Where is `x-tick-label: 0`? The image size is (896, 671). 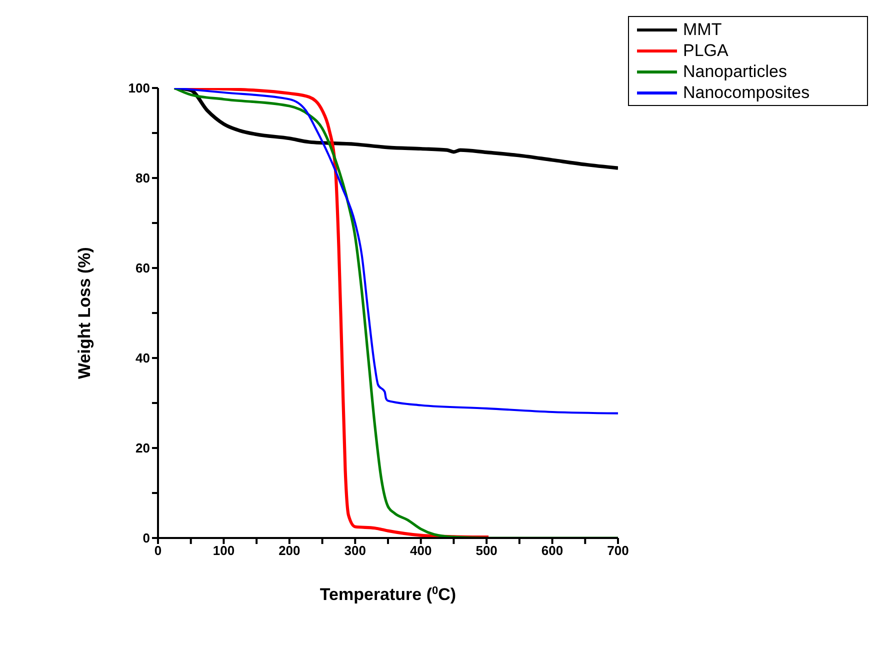 x-tick-label: 0 is located at coordinates (158, 550).